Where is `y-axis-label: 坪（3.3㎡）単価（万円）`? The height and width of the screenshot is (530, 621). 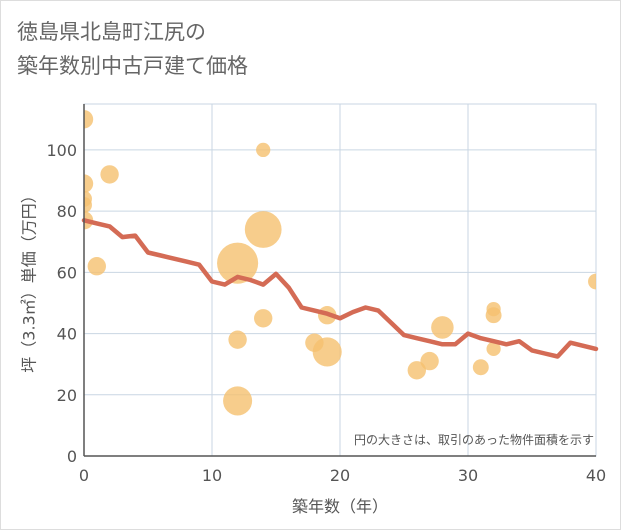
y-axis-label: 坪（3.3㎡）単価（万円） is located at coordinates (29, 279).